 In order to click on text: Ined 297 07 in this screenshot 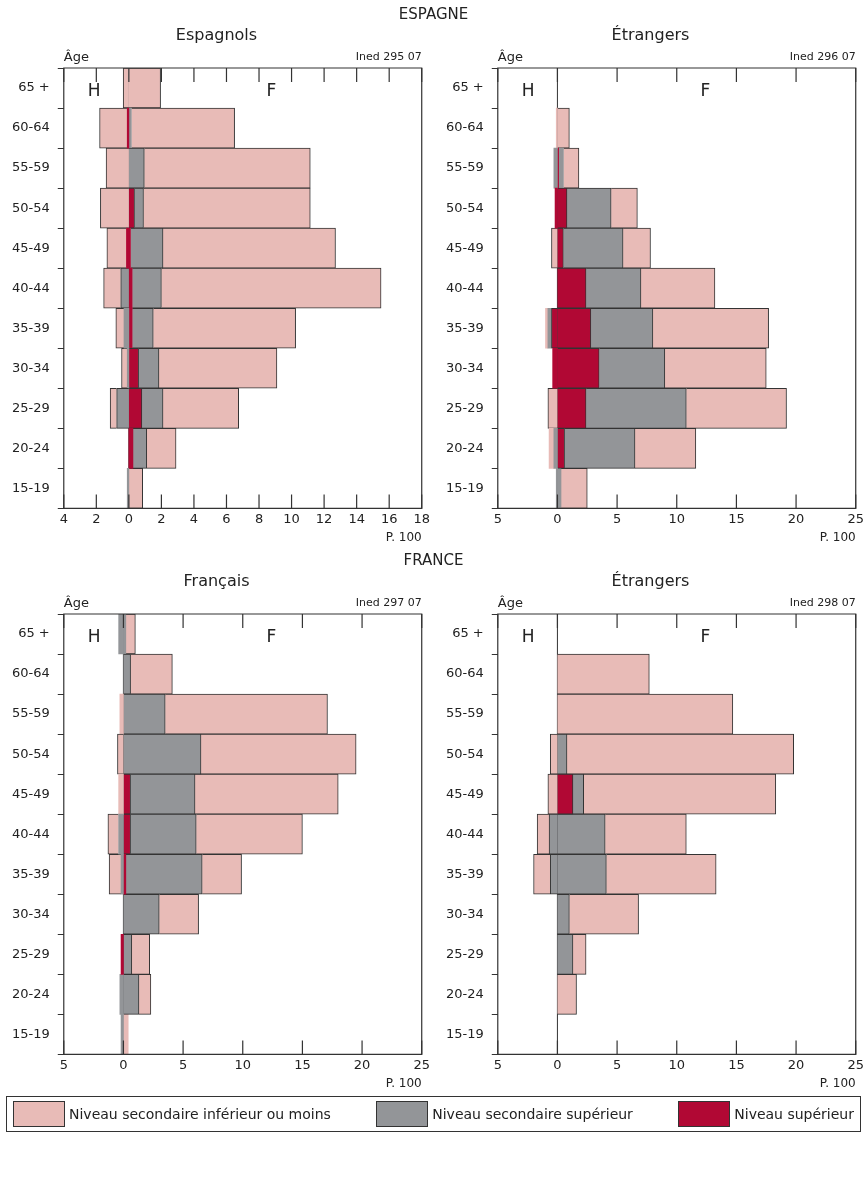, I will do `click(388, 603)`.